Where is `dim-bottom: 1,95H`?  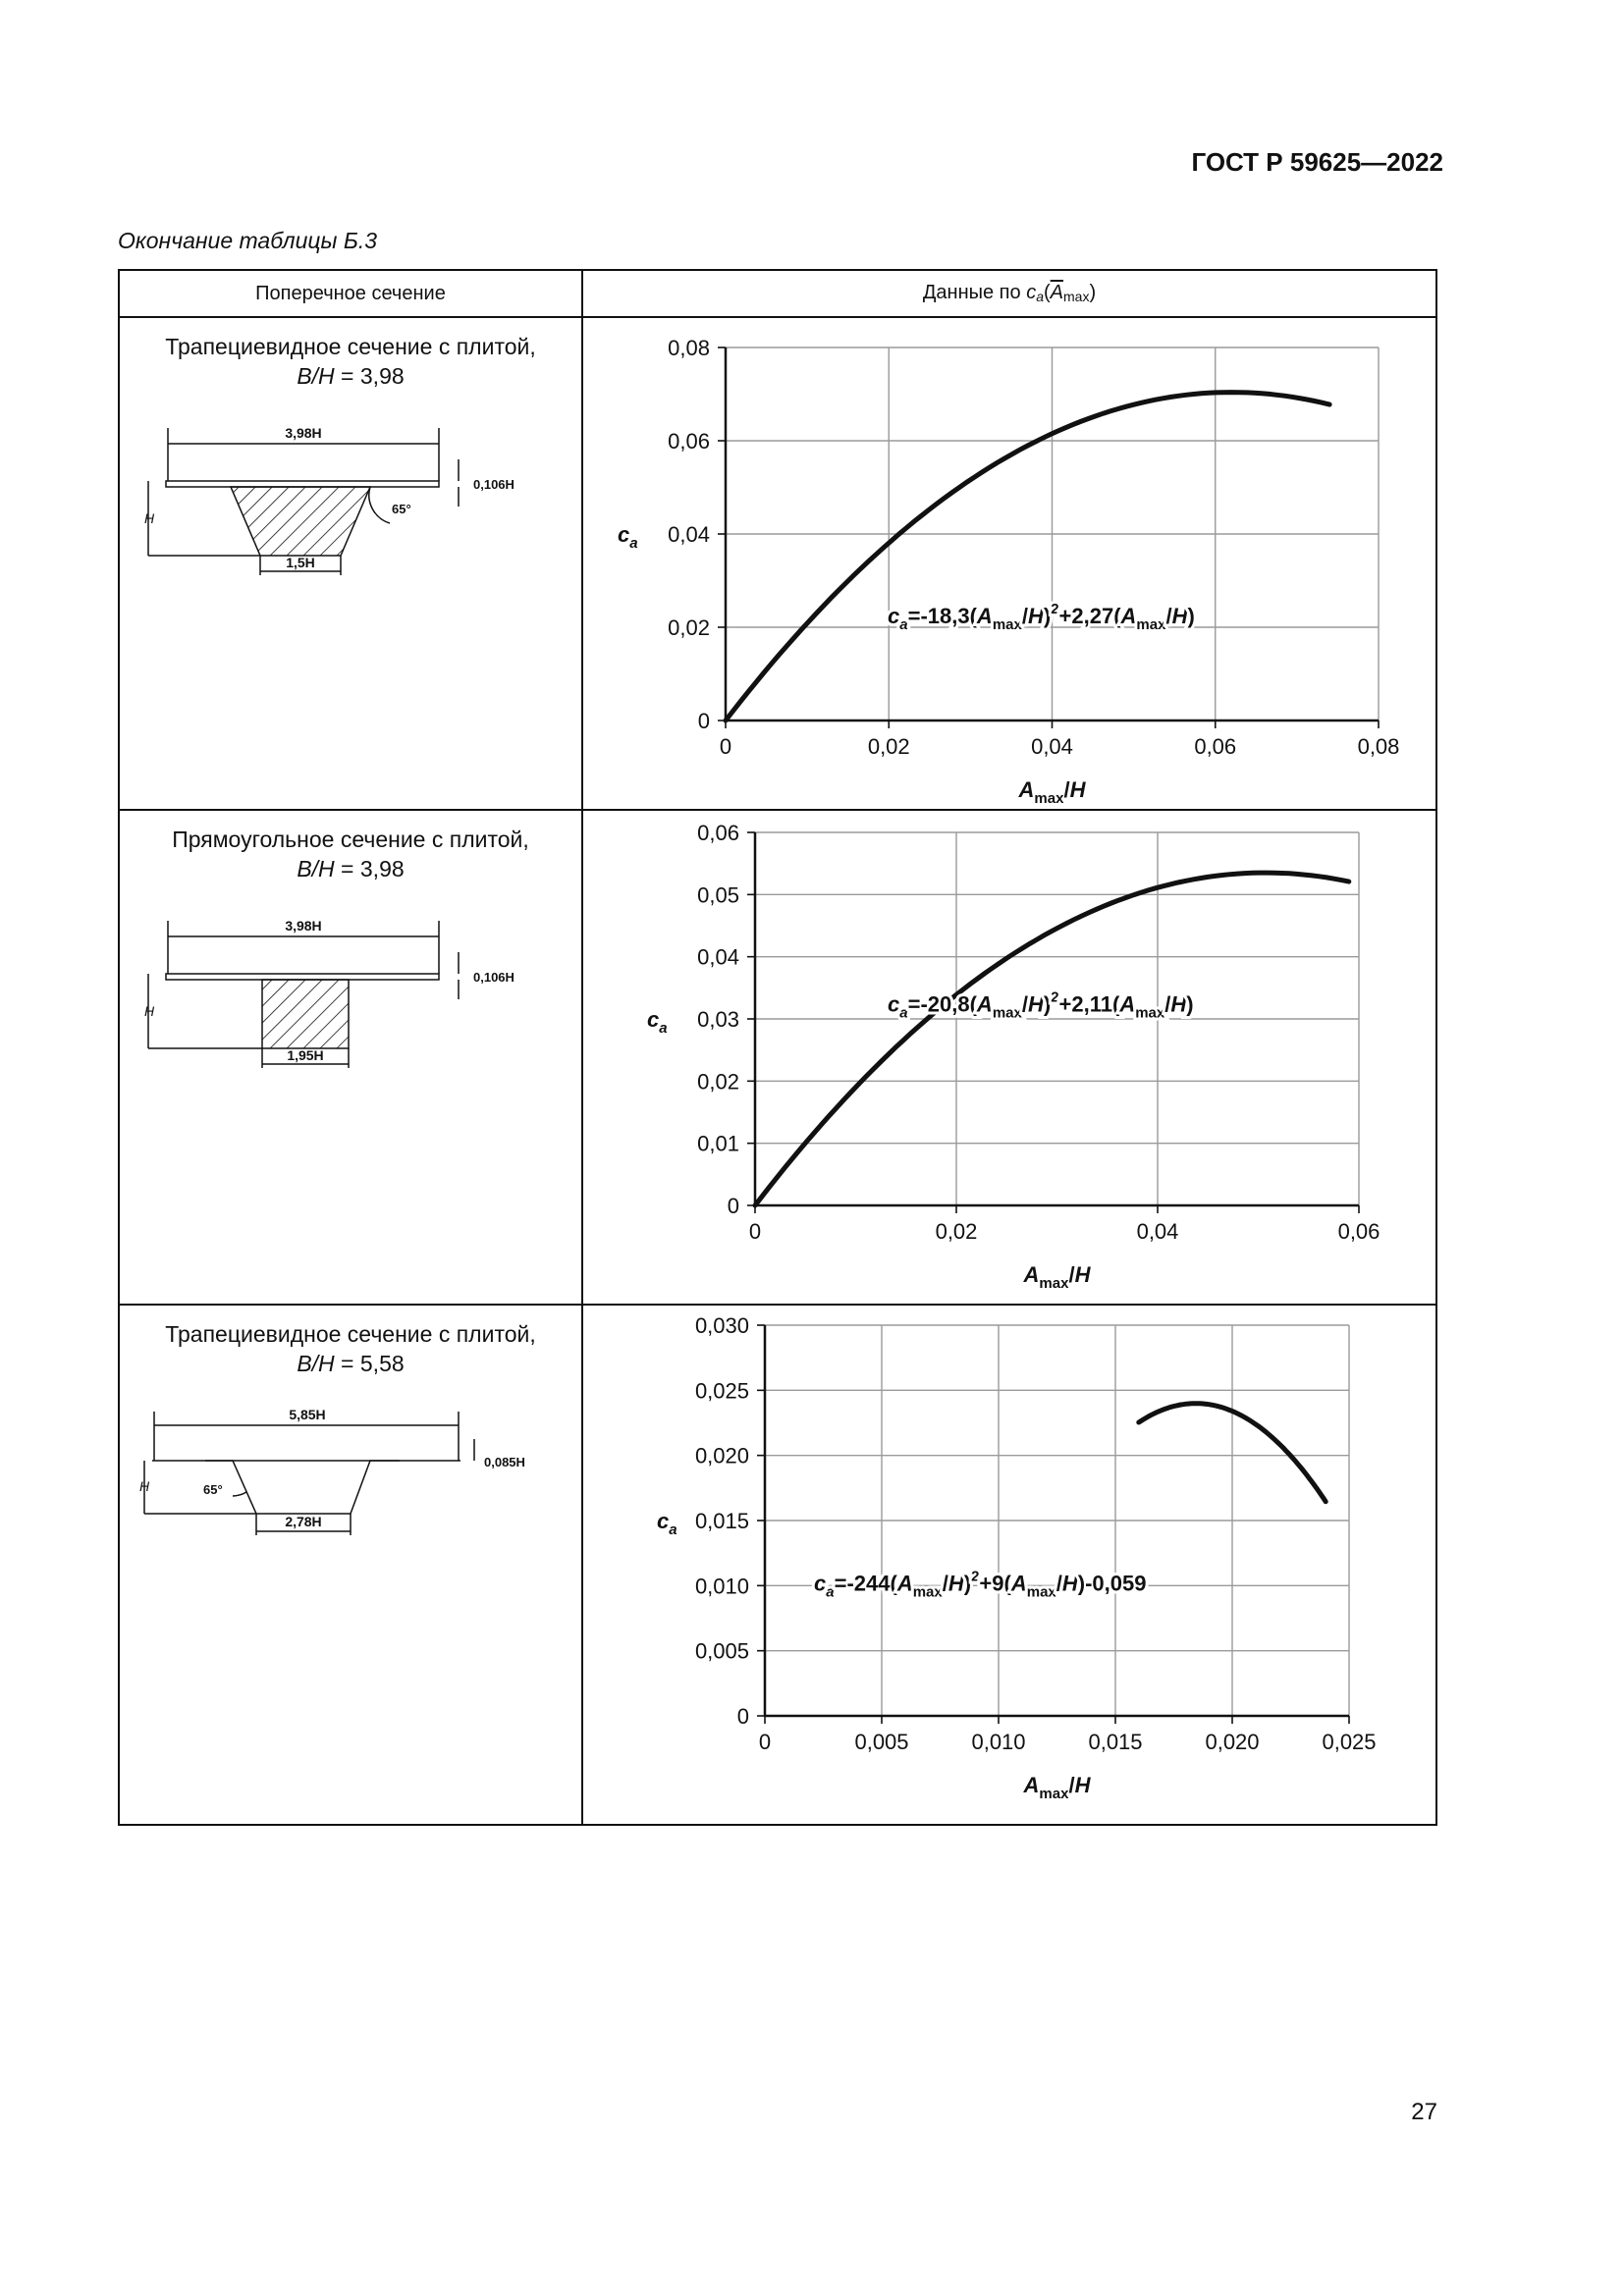
dim-bottom: 1,95H is located at coordinates (305, 1055).